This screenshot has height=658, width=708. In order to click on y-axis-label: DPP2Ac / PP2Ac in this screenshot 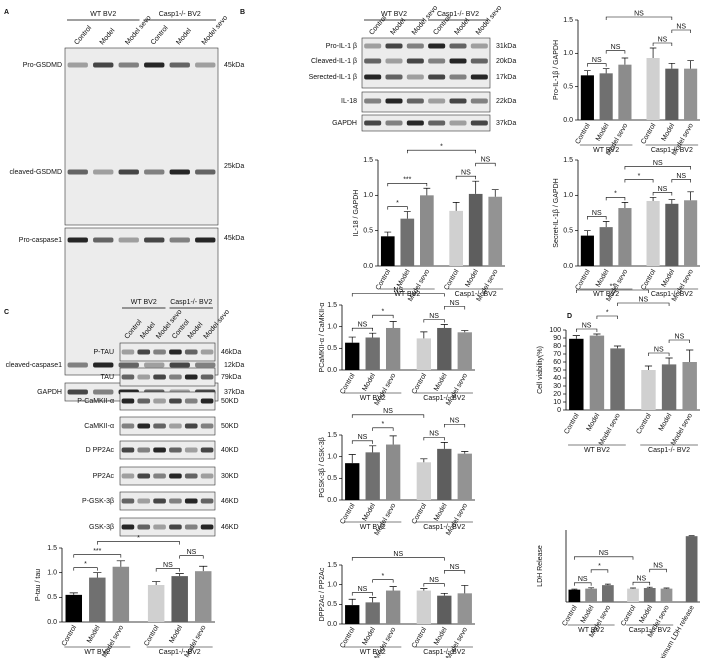, I will do `click(322, 594)`.